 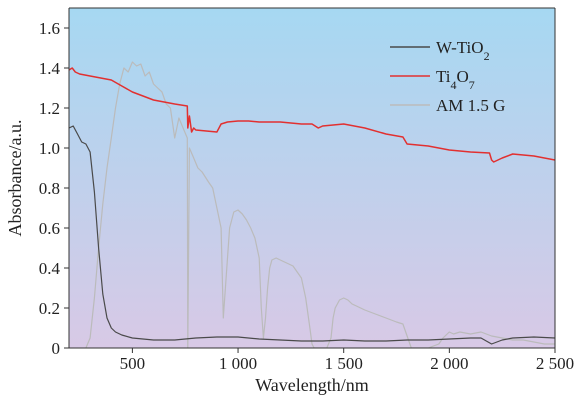 What do you see at coordinates (56, 348) in the screenshot?
I see `y-tick-label: 0` at bounding box center [56, 348].